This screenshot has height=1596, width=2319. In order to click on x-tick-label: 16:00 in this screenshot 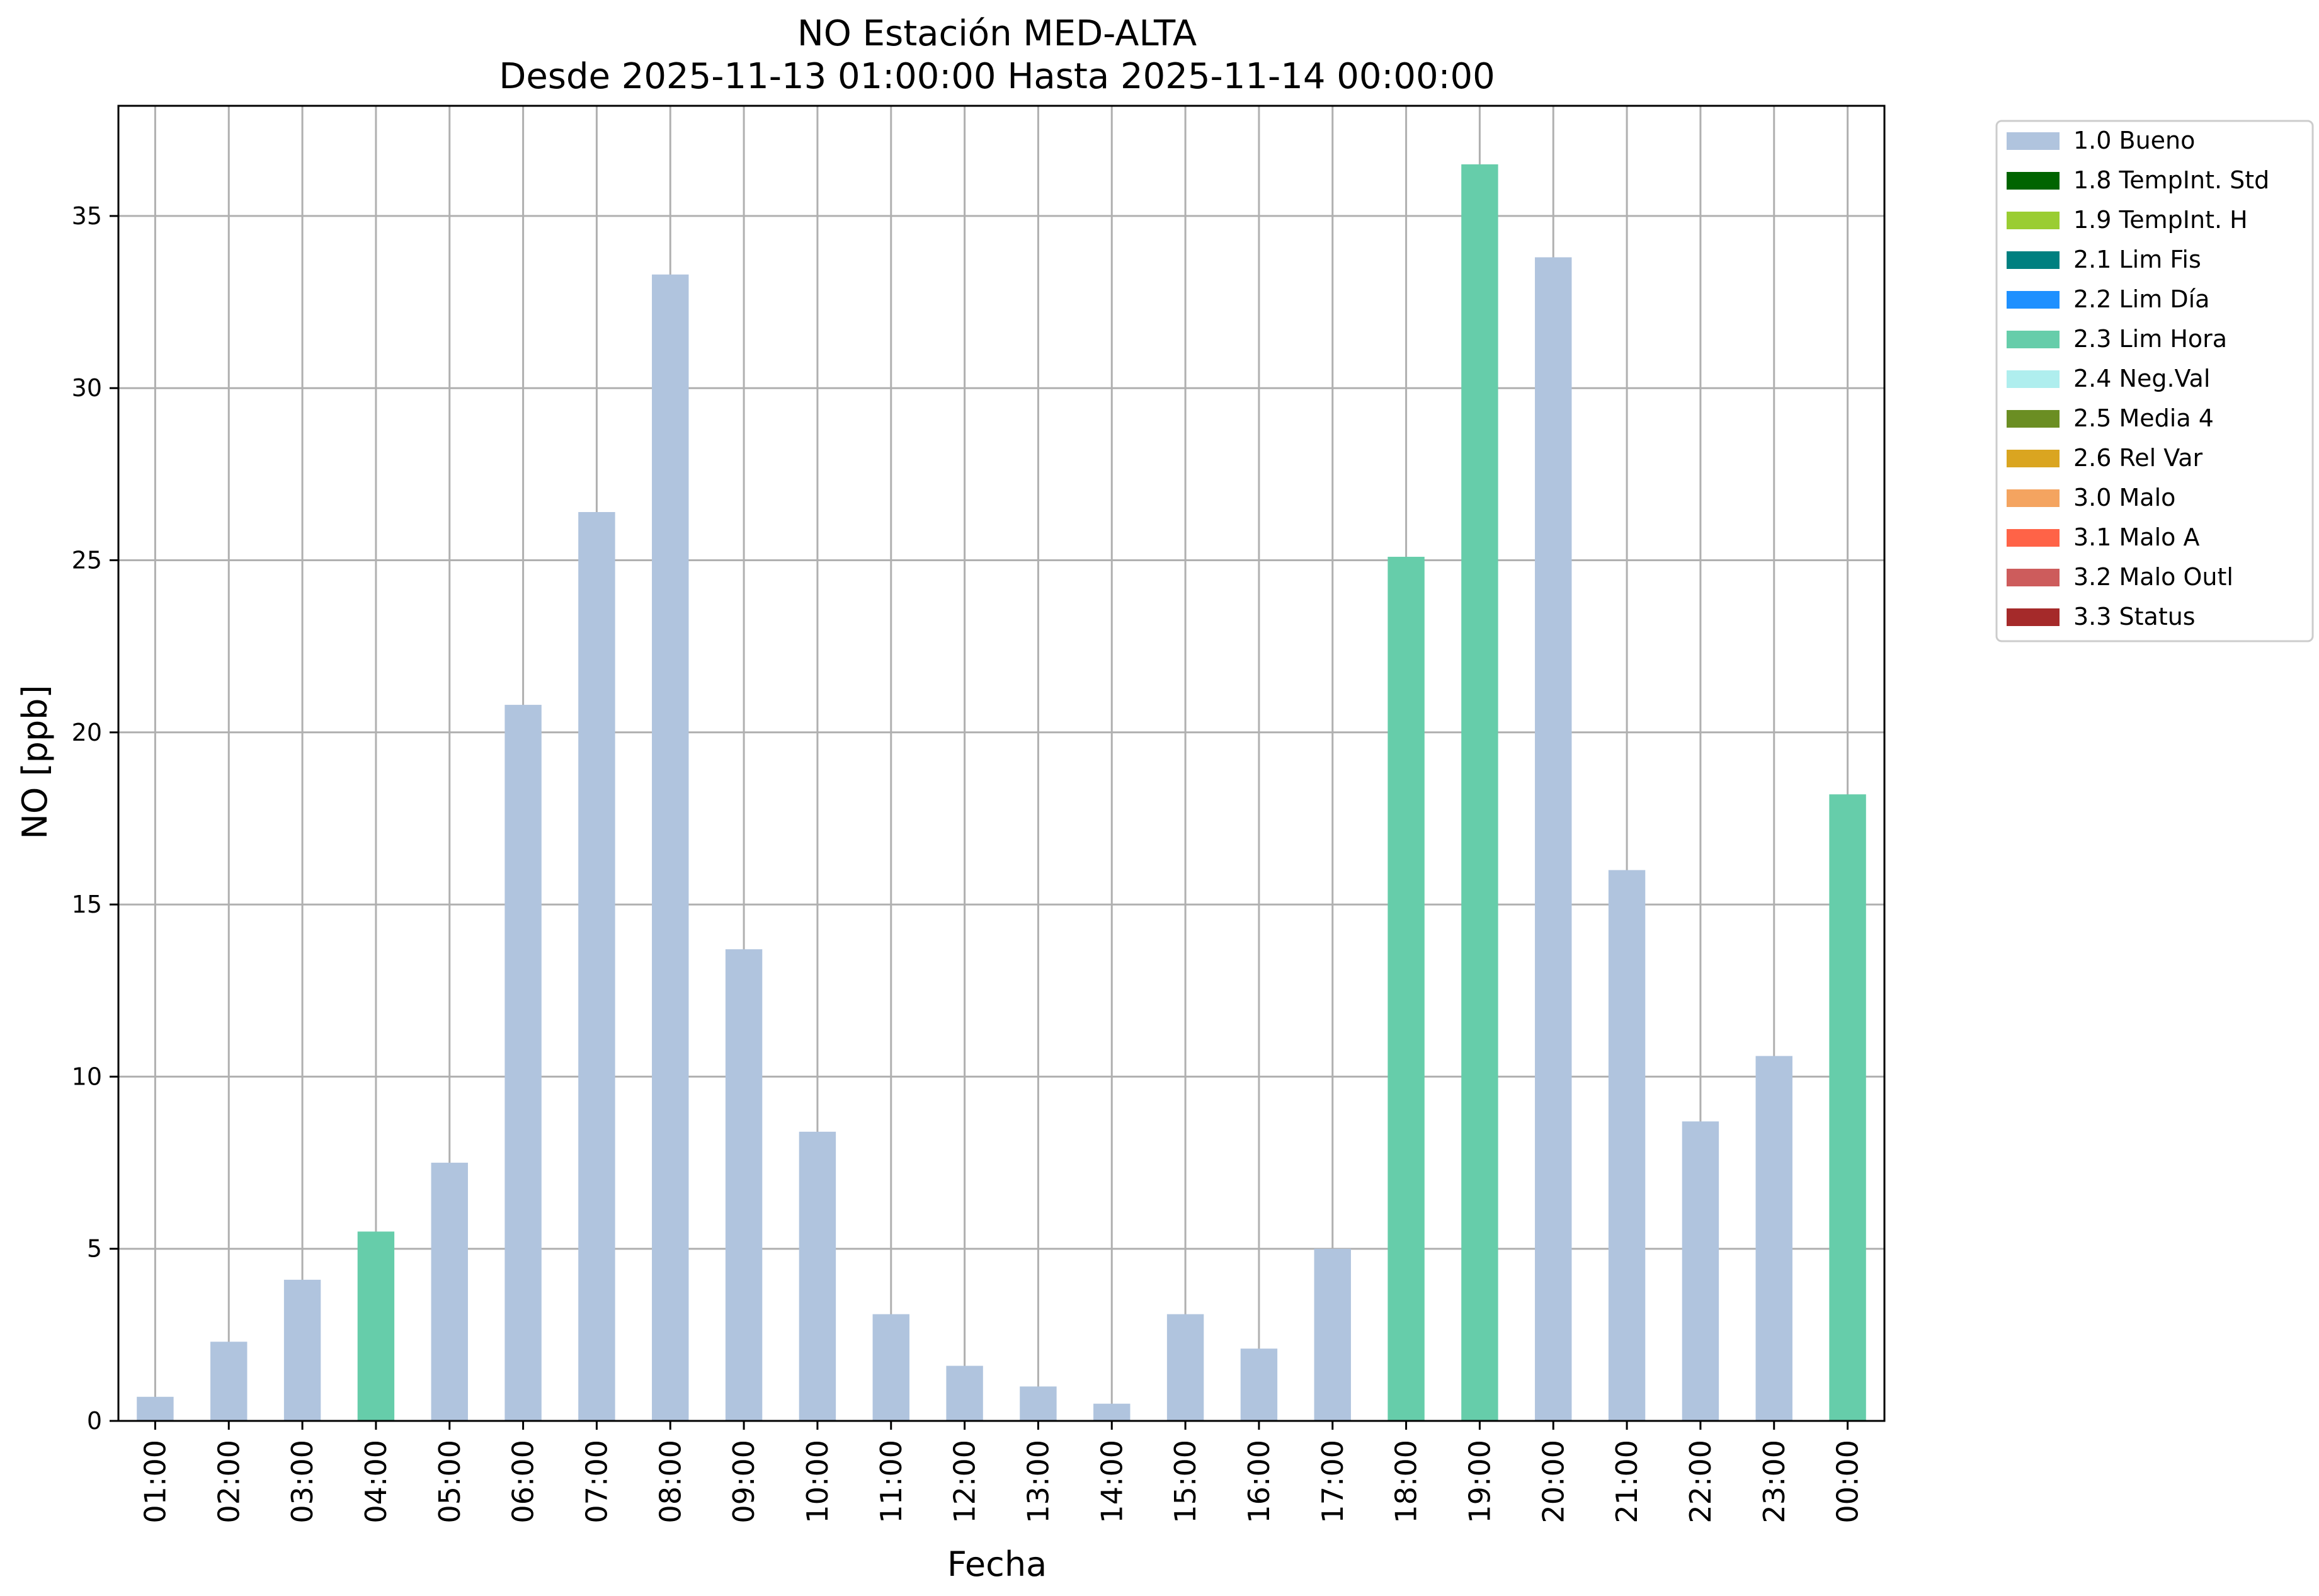, I will do `click(1259, 1482)`.